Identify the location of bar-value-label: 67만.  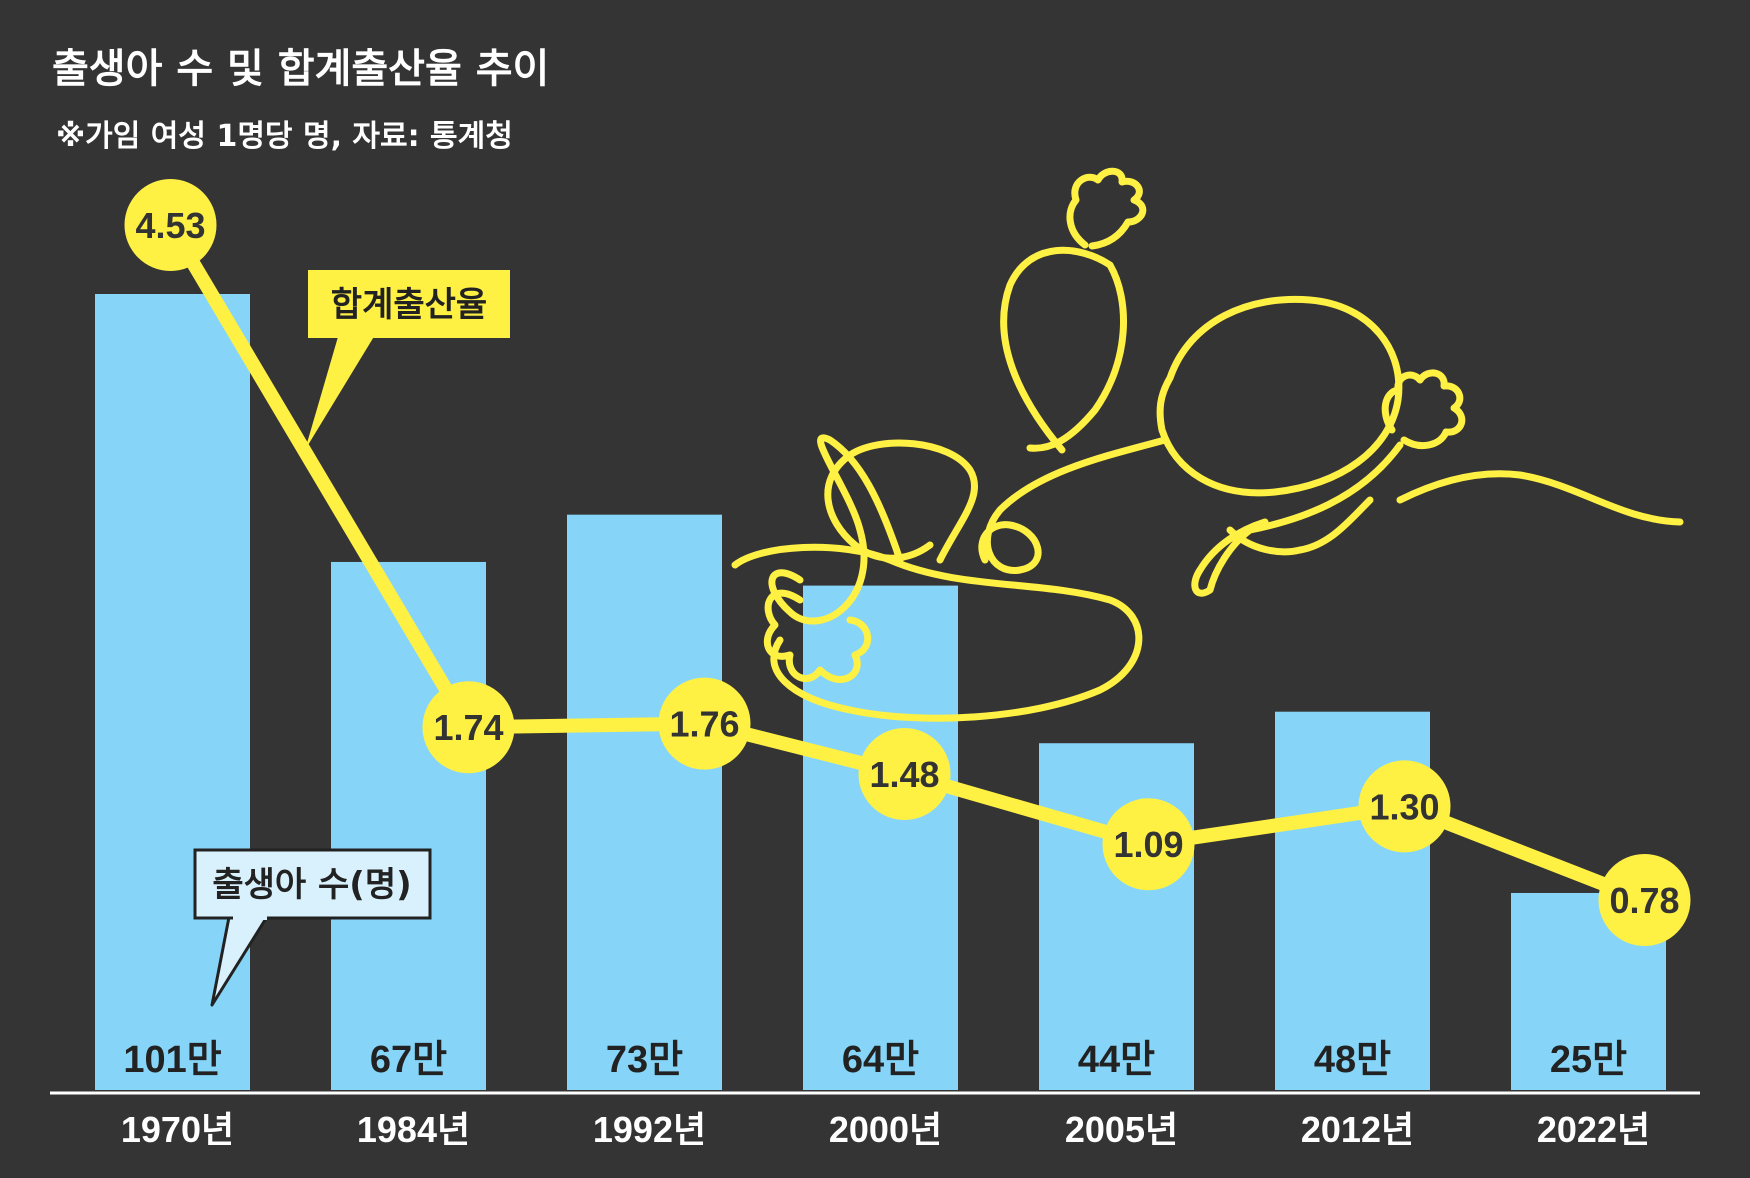
(408, 1060).